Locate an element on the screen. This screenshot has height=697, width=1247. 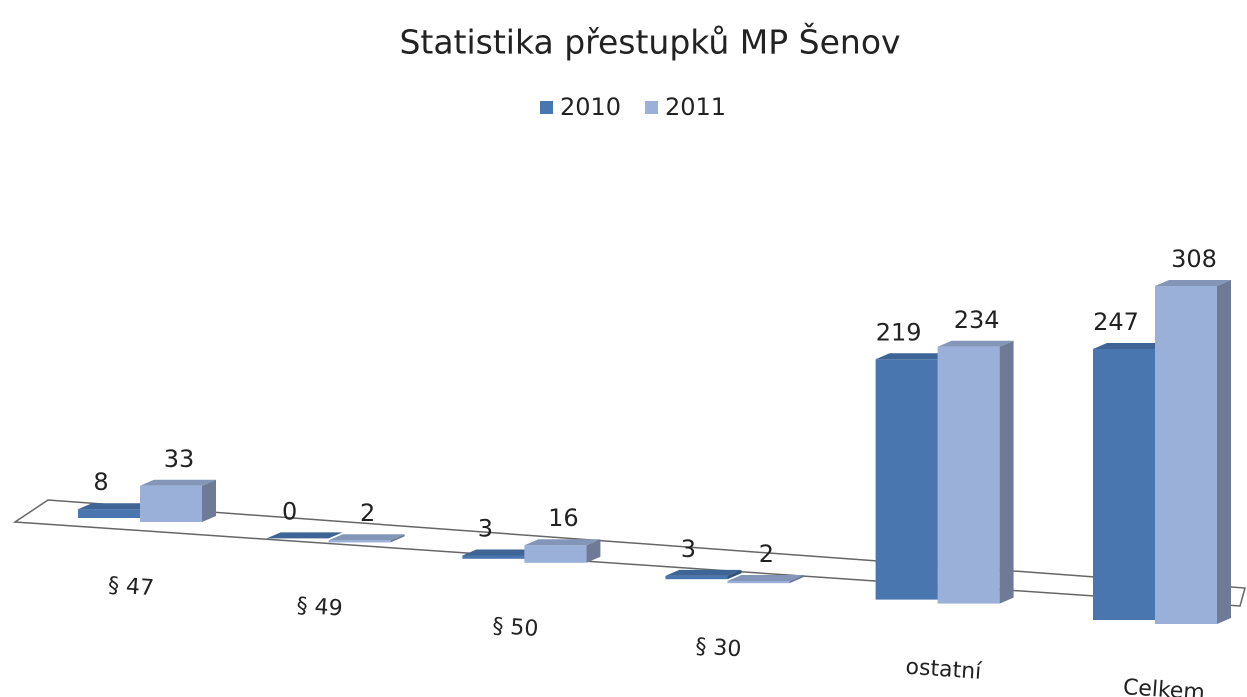
x-tick-label: § 49 is located at coordinates (320, 607).